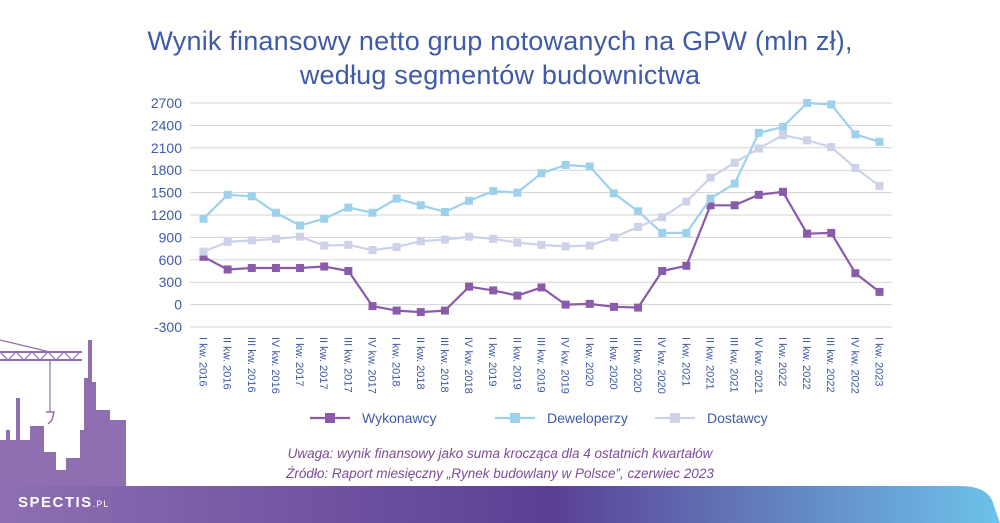  I want to click on x-tick-label: III kw. 2021, so click(734, 365).